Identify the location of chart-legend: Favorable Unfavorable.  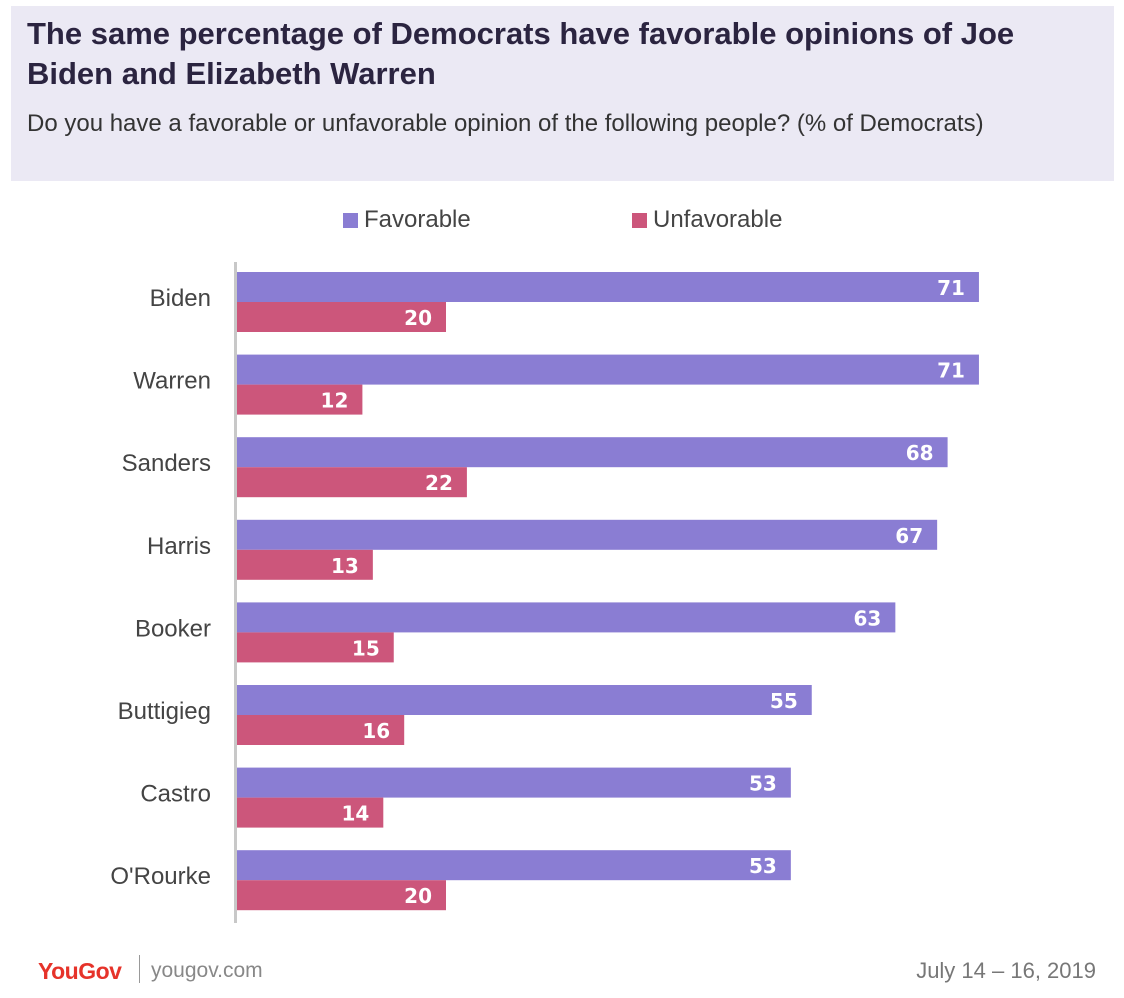
(562, 222).